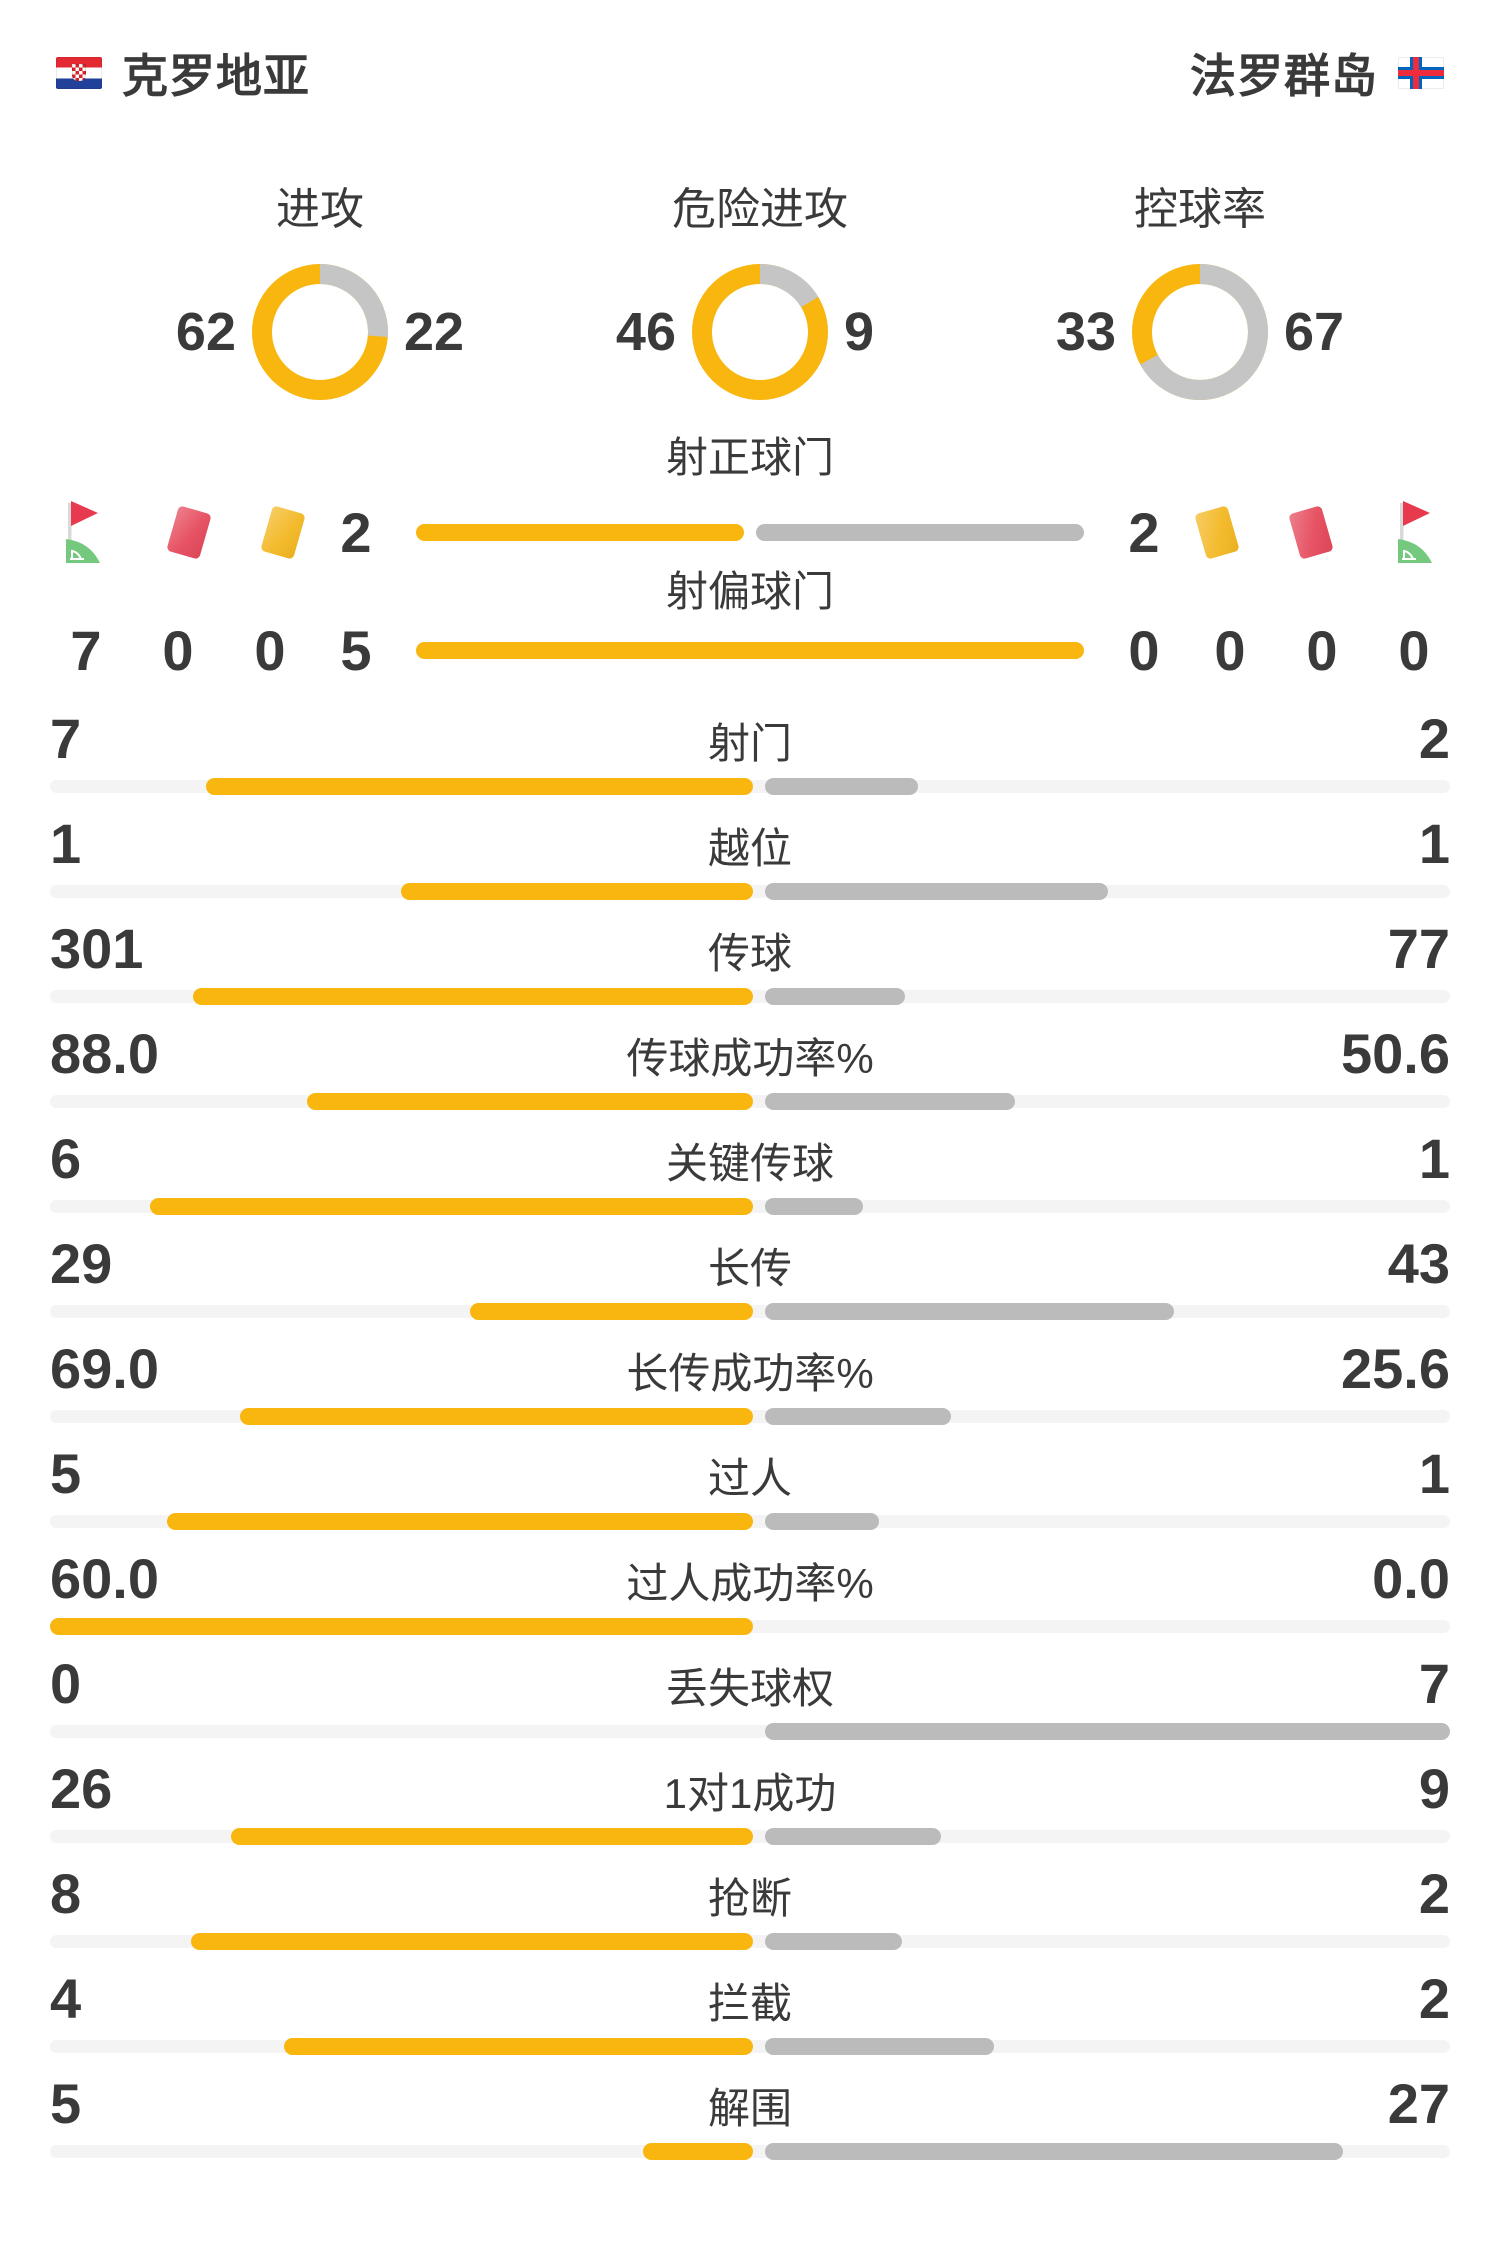 The height and width of the screenshot is (2244, 1500). I want to click on stat-home-value: 1, so click(66, 843).